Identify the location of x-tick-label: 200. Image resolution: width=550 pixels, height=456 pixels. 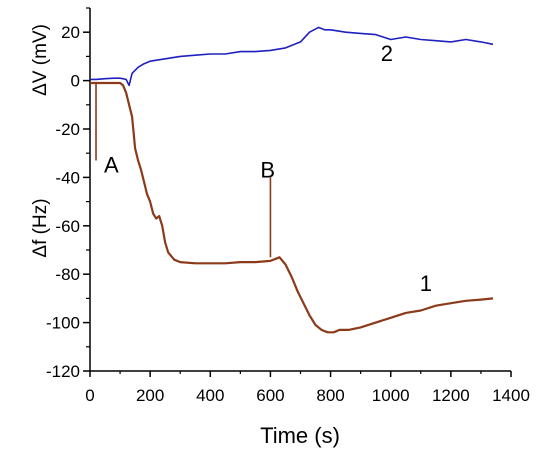
(150, 395).